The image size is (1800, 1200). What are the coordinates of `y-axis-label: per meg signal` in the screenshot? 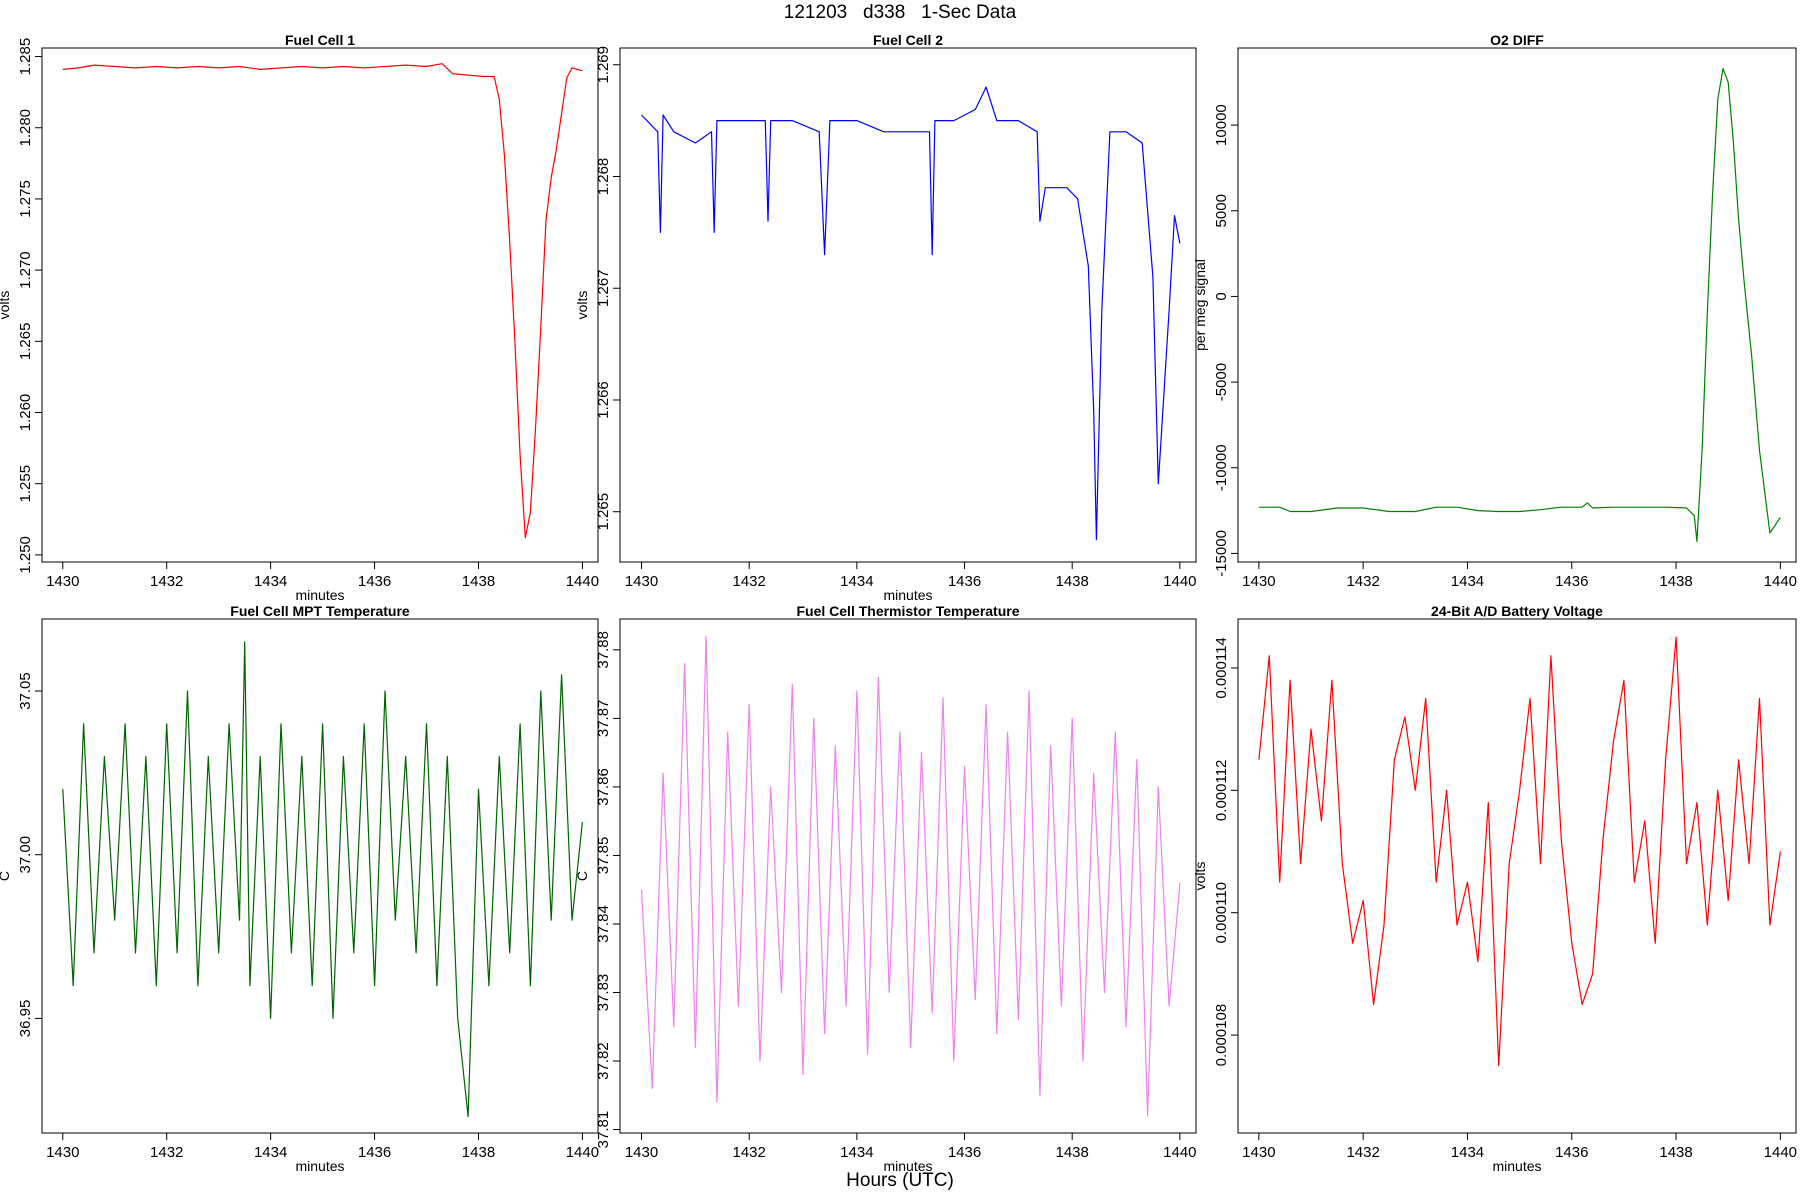 It's located at (1200, 305).